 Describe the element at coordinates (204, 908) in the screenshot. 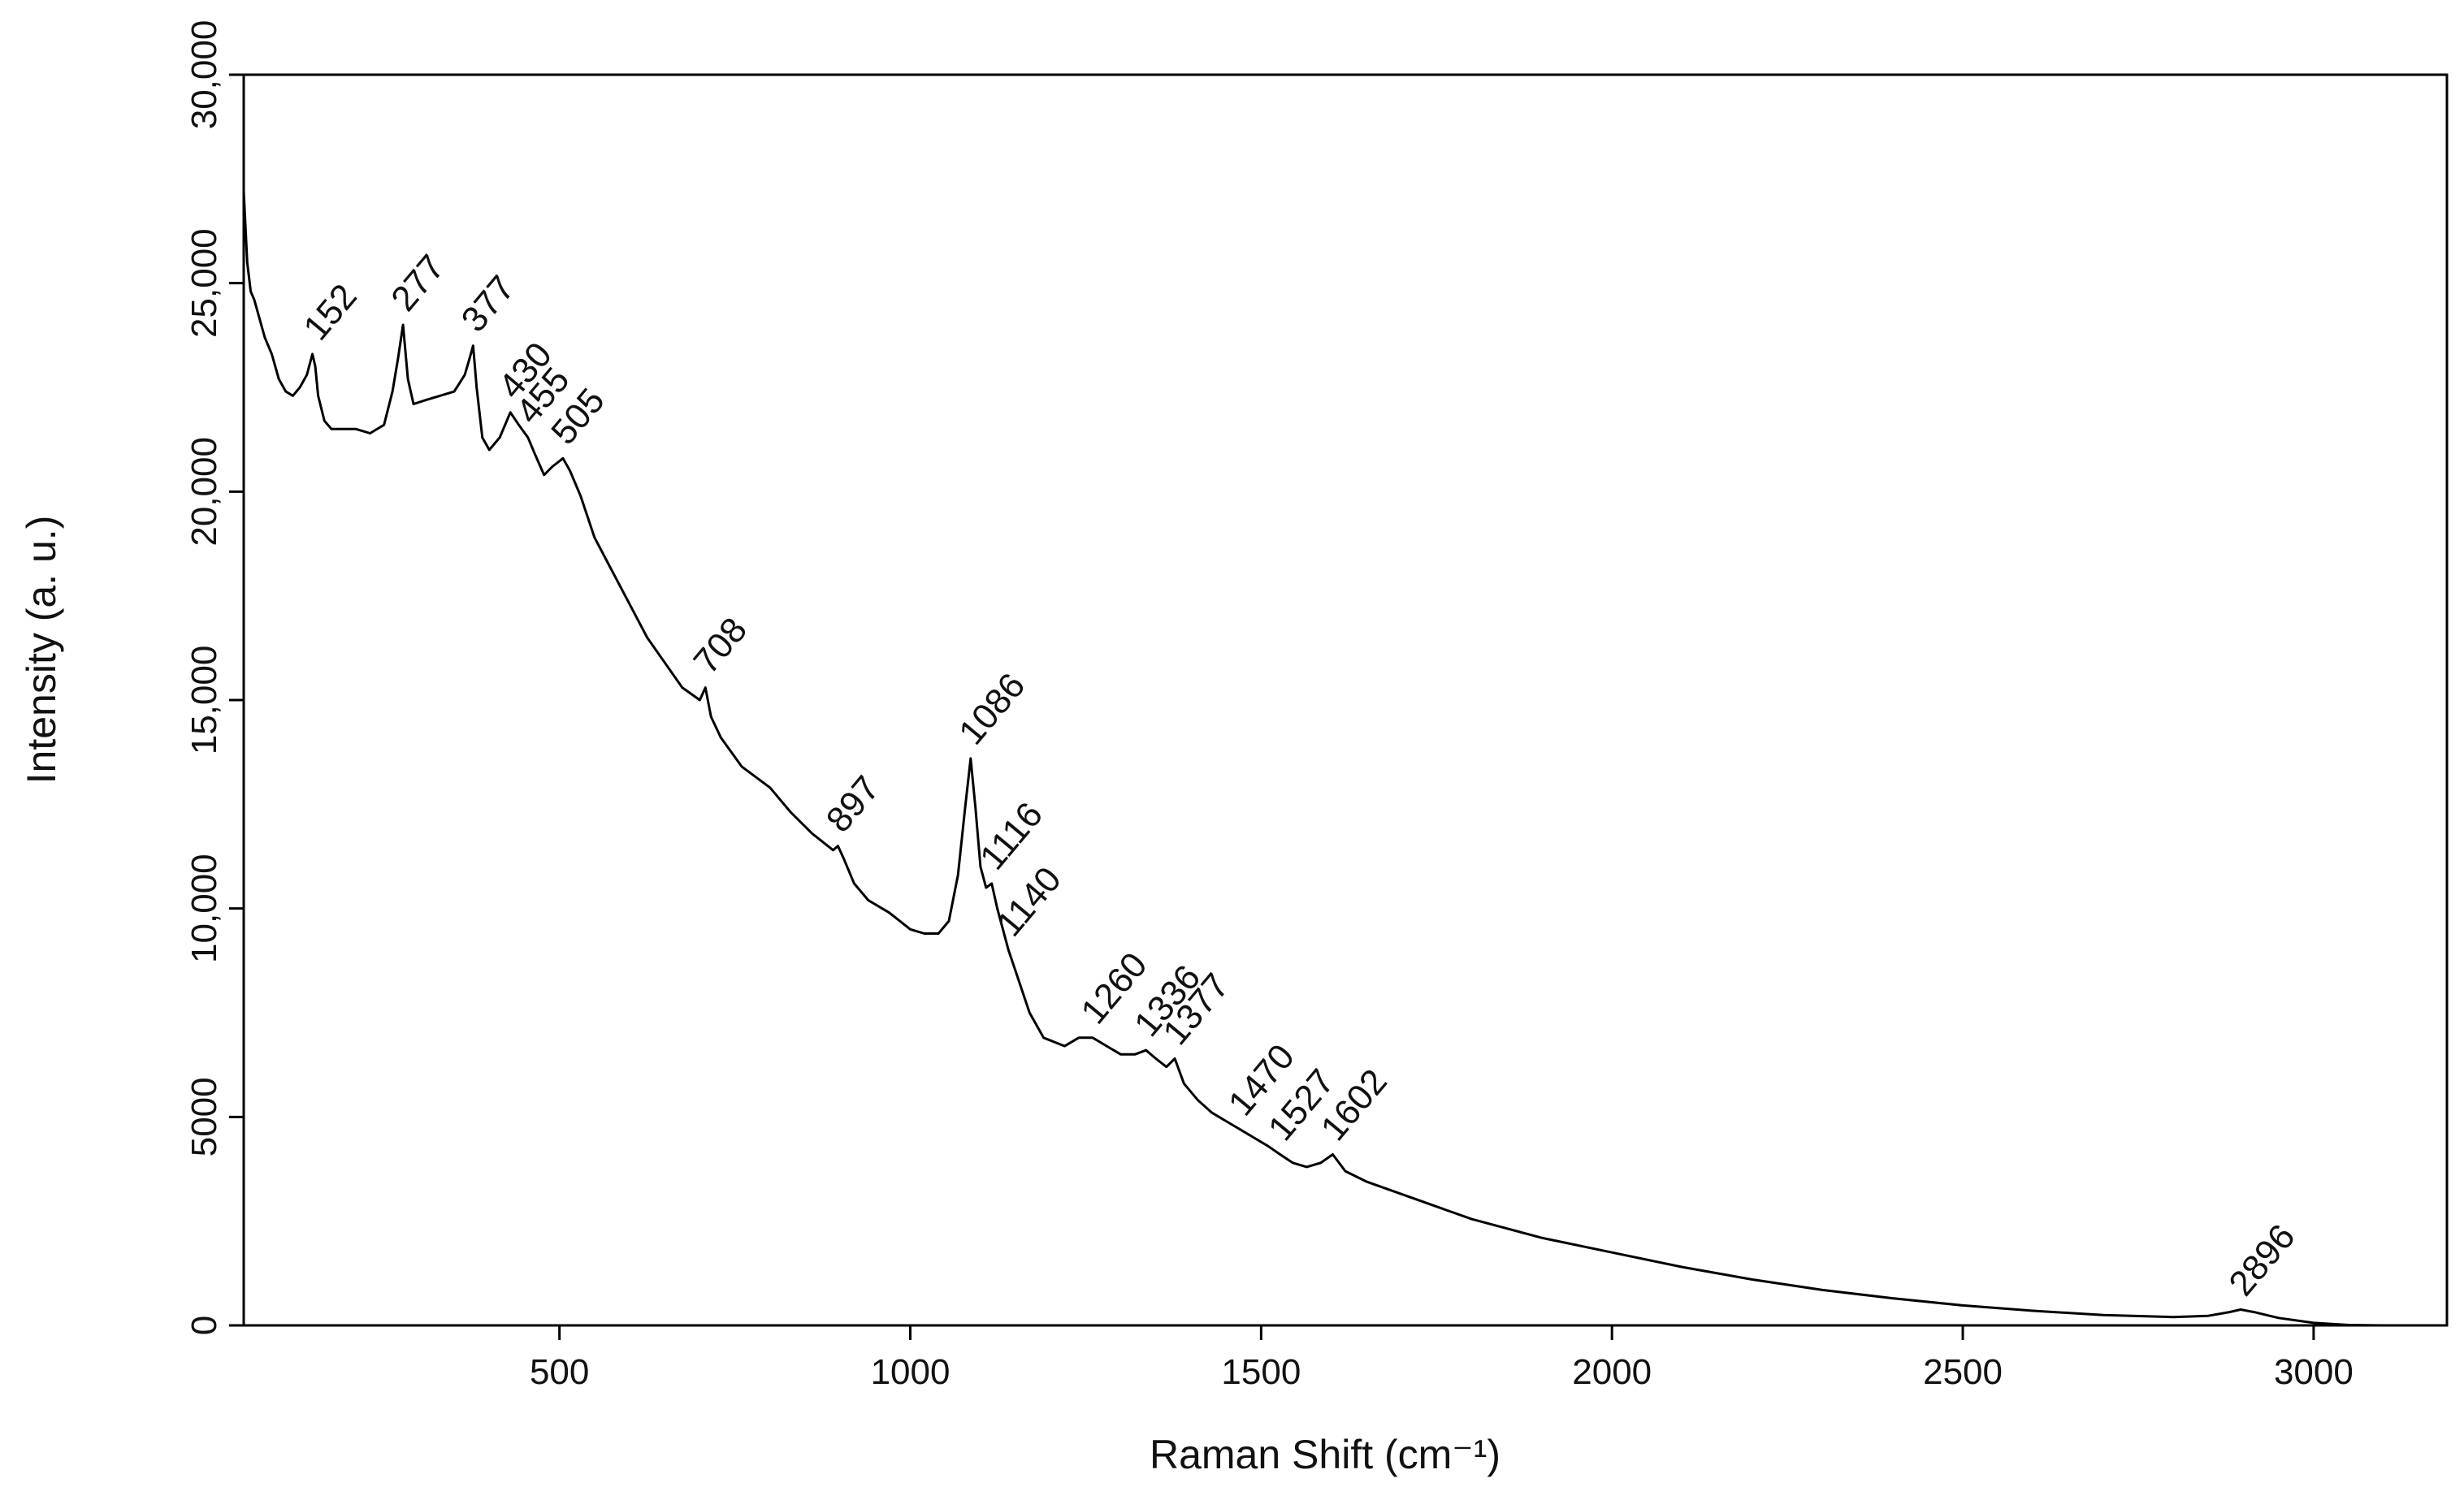

I see `y-tick-label: 10,000` at that location.